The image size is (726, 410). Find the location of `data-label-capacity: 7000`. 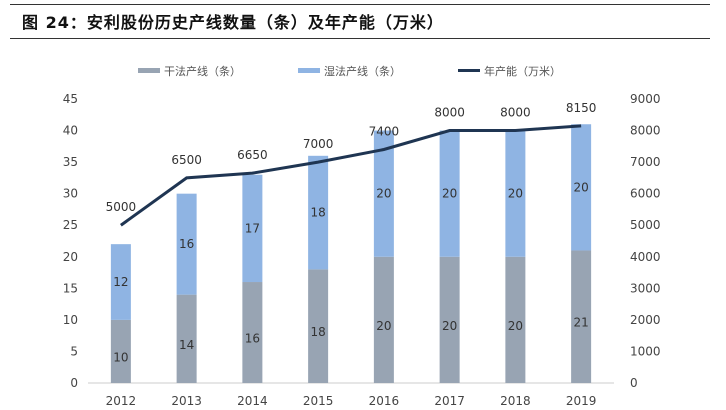

data-label-capacity: 7000 is located at coordinates (318, 144).